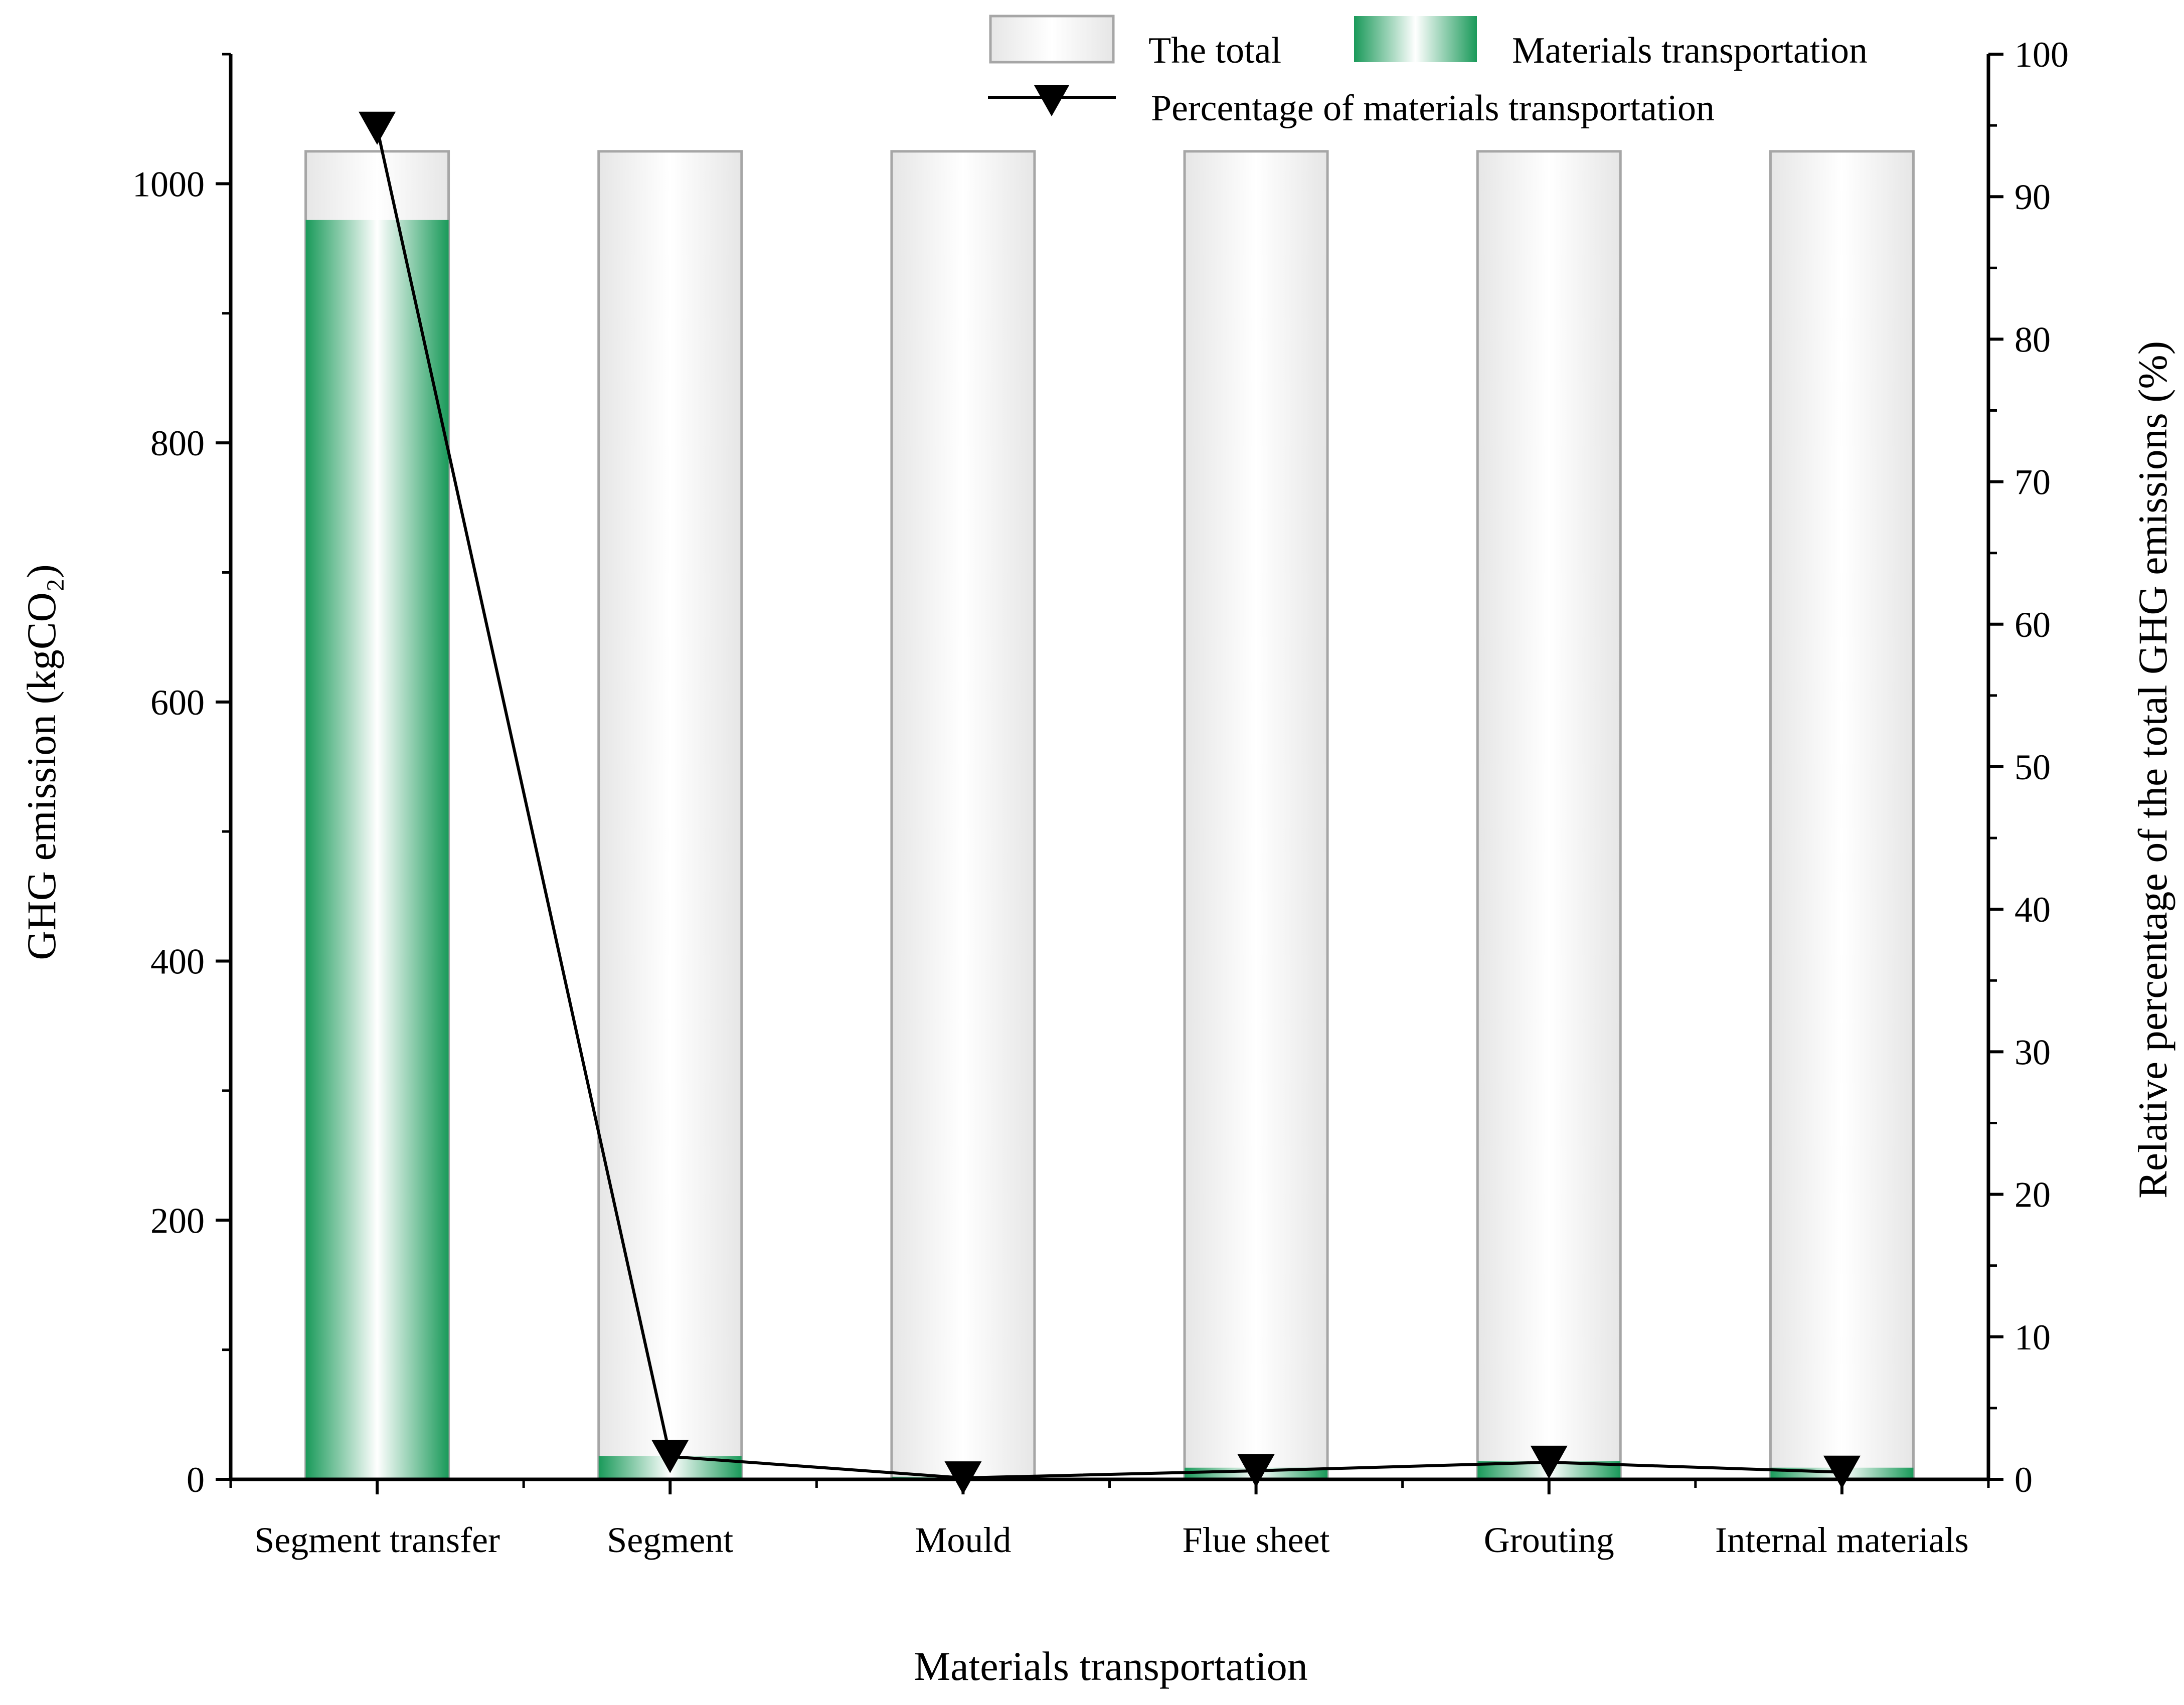 This screenshot has width=2184, height=1705. Describe the element at coordinates (1842, 815) in the screenshot. I see `bar-total-internal-materials` at that location.